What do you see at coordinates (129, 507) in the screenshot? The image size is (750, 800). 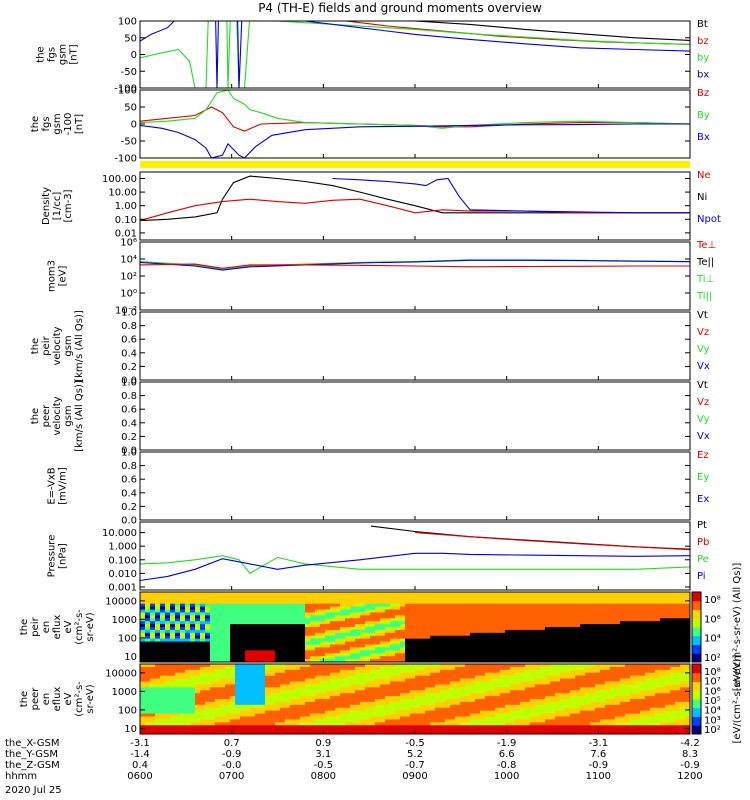 I see `ytick-label: 0.2` at bounding box center [129, 507].